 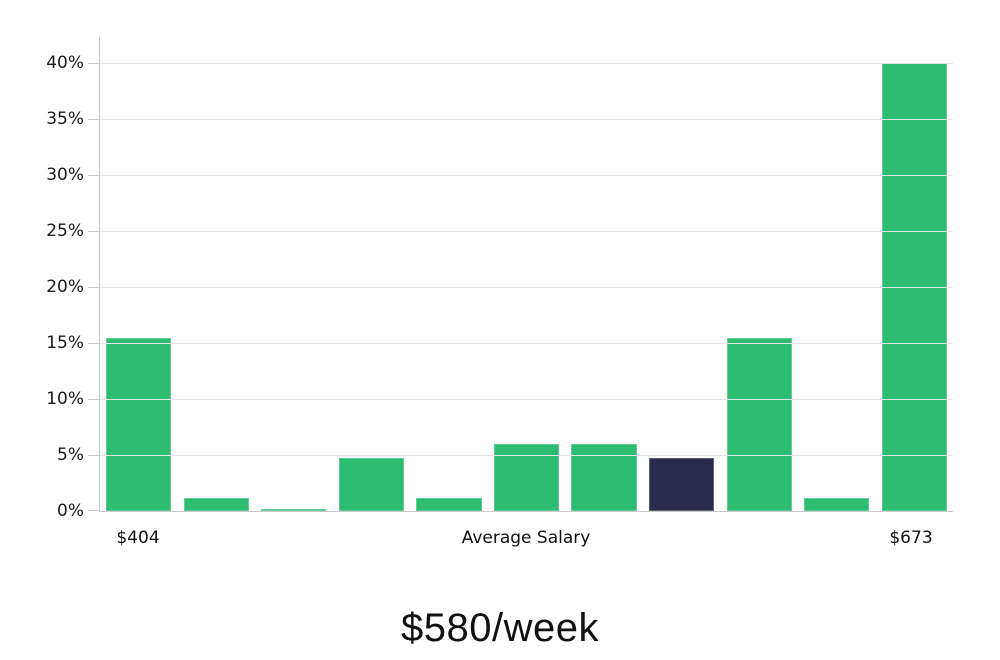 I want to click on y-tick-label: 0%, so click(x=70, y=511).